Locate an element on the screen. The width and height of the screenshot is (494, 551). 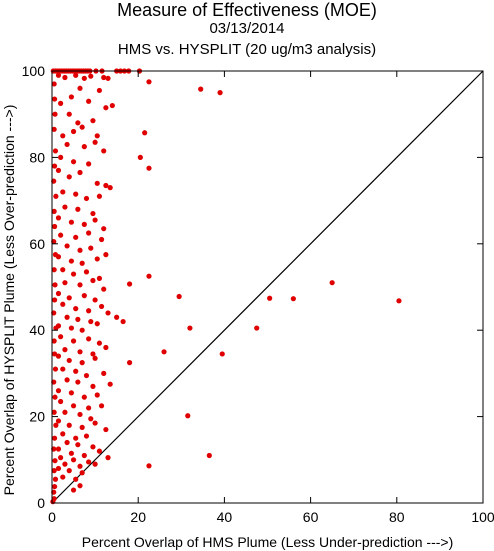
chart-subtitle-date: 03/13/2014 is located at coordinates (247, 28).